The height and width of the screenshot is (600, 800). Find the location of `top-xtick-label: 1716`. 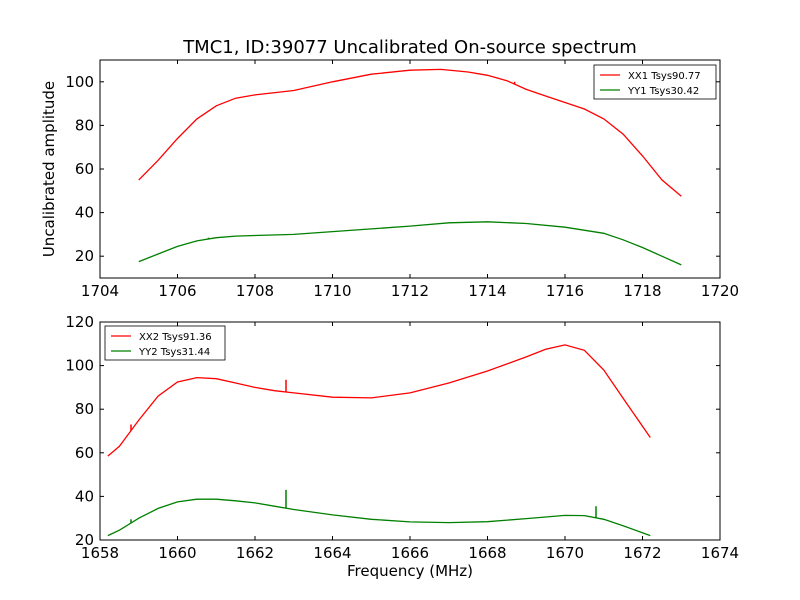

top-xtick-label: 1716 is located at coordinates (565, 291).